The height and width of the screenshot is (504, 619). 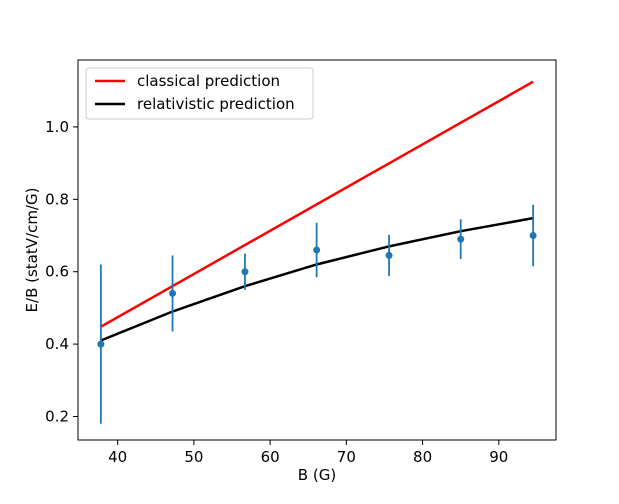 I want to click on y-tick-label: 0.6, so click(x=57, y=272).